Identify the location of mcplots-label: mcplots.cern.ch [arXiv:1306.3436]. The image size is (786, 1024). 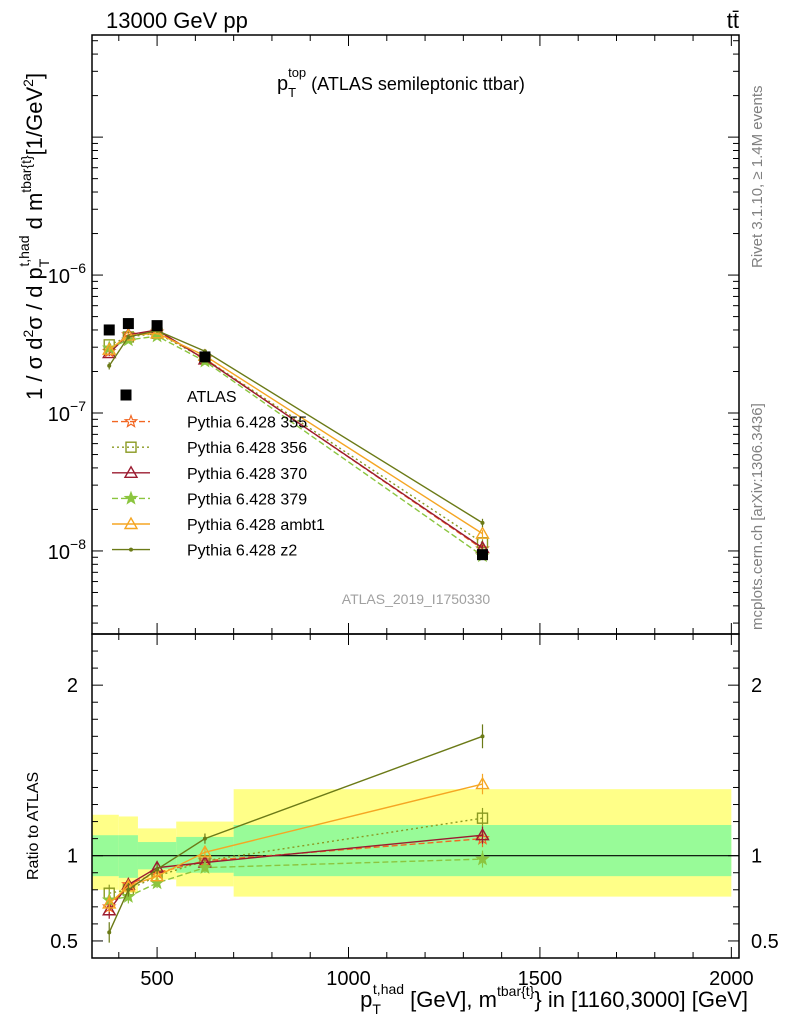
(757, 516).